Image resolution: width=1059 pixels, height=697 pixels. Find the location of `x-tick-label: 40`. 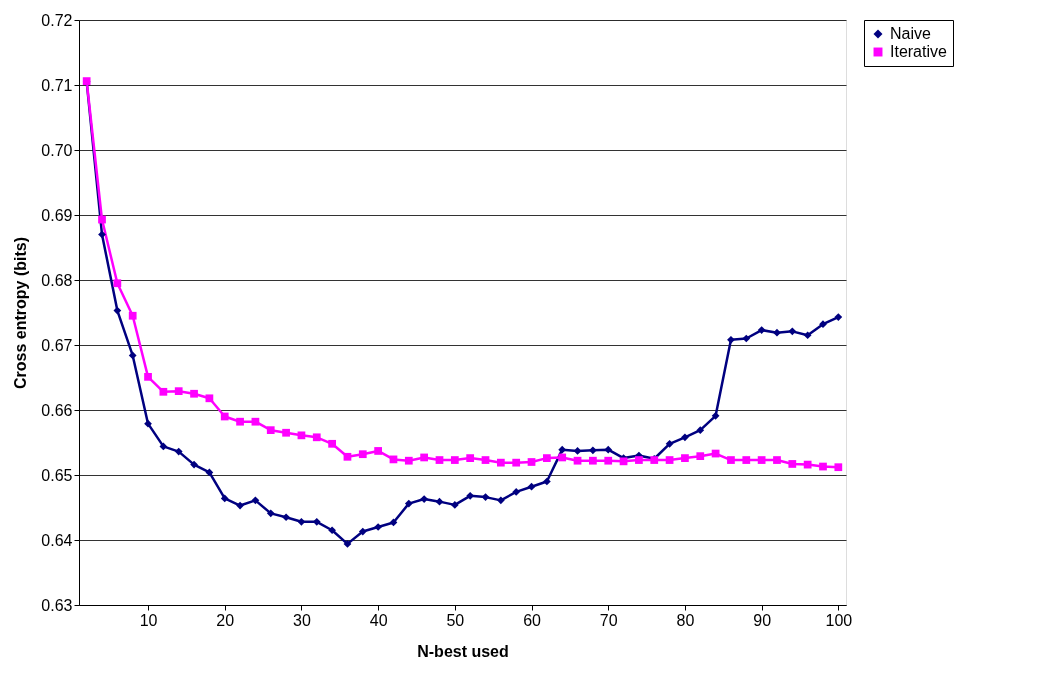

x-tick-label: 40 is located at coordinates (378, 620).